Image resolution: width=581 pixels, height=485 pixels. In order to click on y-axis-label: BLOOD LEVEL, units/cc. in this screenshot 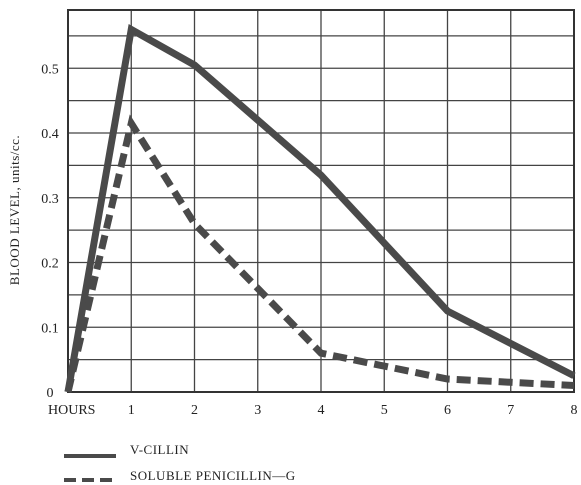, I will do `click(14, 210)`.